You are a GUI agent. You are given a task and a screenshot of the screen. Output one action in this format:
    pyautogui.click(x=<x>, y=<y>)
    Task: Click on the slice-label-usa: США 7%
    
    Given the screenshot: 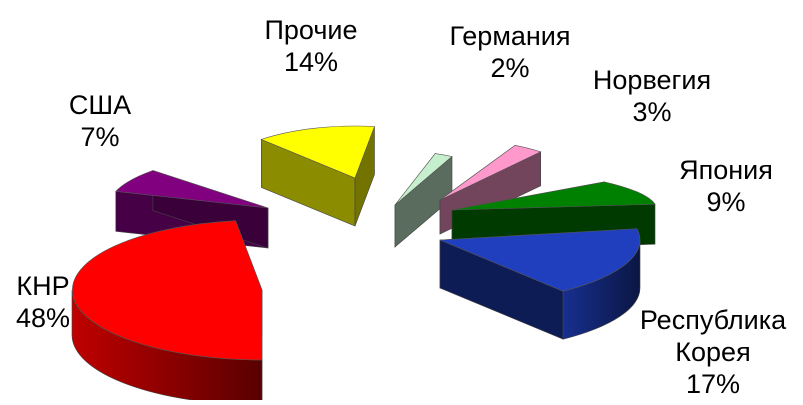 What is the action you would take?
    pyautogui.click(x=100, y=121)
    